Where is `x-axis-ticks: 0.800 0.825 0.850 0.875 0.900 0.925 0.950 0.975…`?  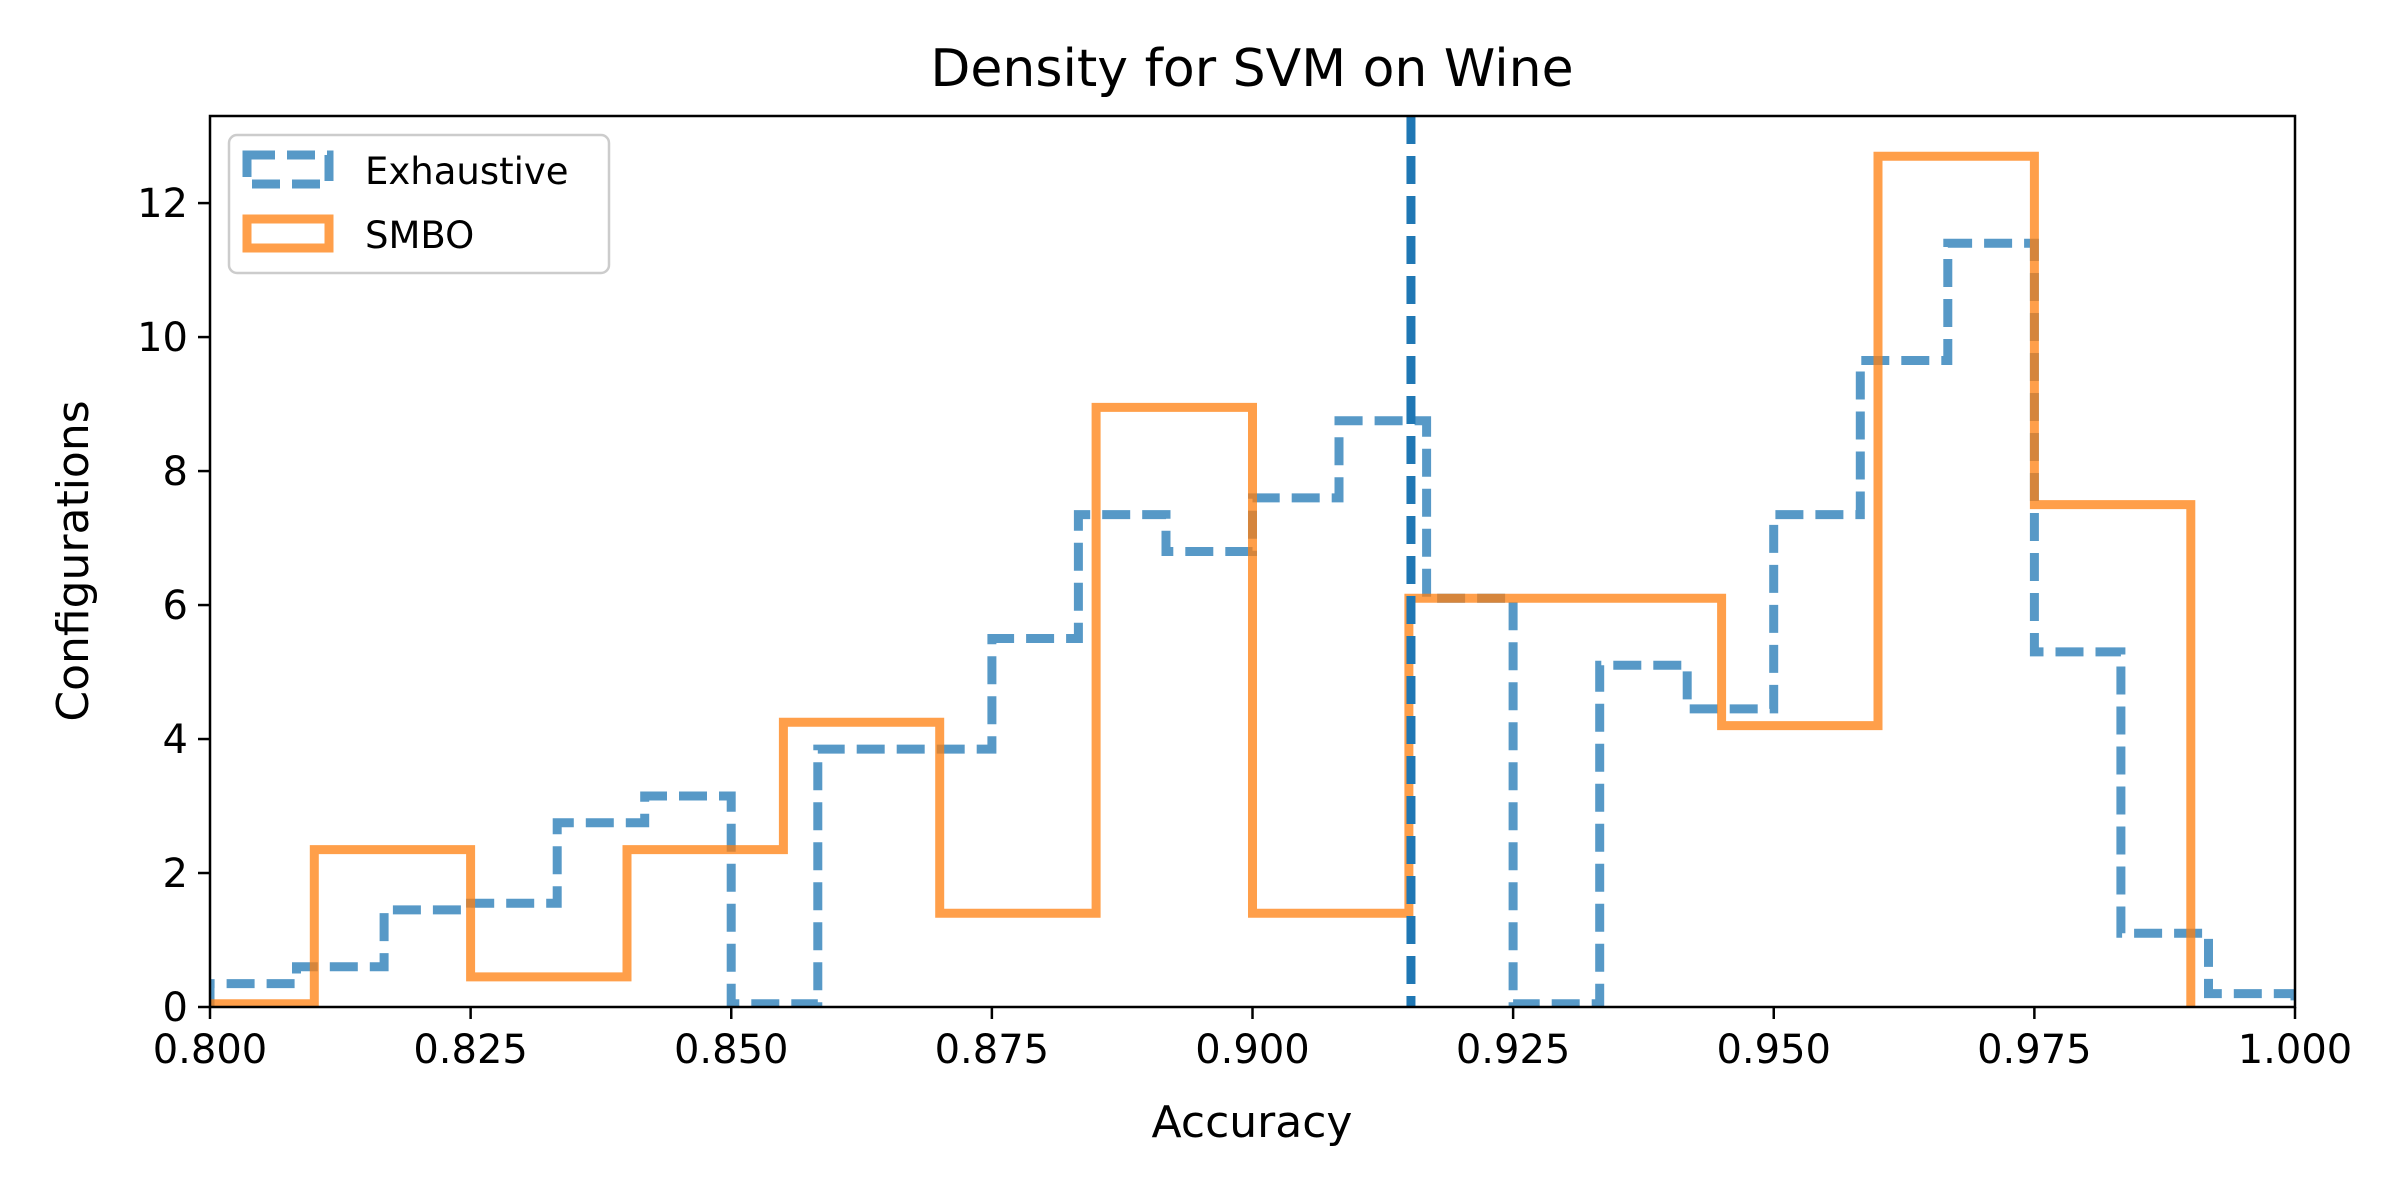 x-axis-ticks: 0.800 0.825 0.850 0.875 0.900 0.925 0.950 0.975… is located at coordinates (1253, 1040).